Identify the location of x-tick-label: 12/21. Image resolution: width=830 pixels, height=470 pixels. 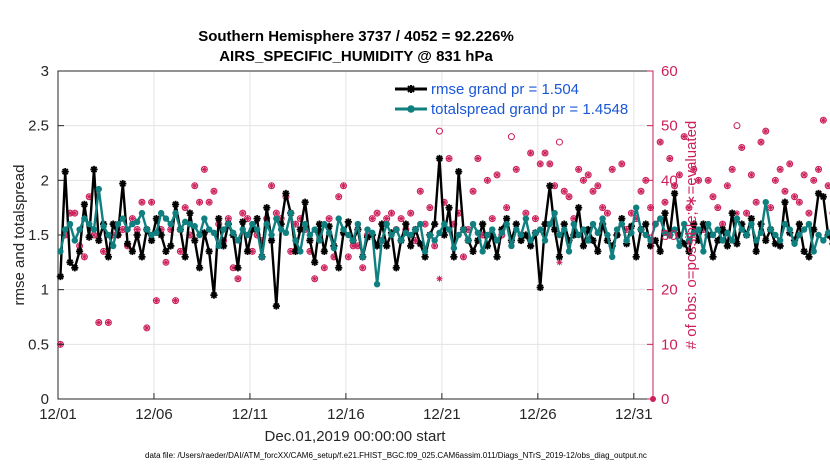
(442, 414).